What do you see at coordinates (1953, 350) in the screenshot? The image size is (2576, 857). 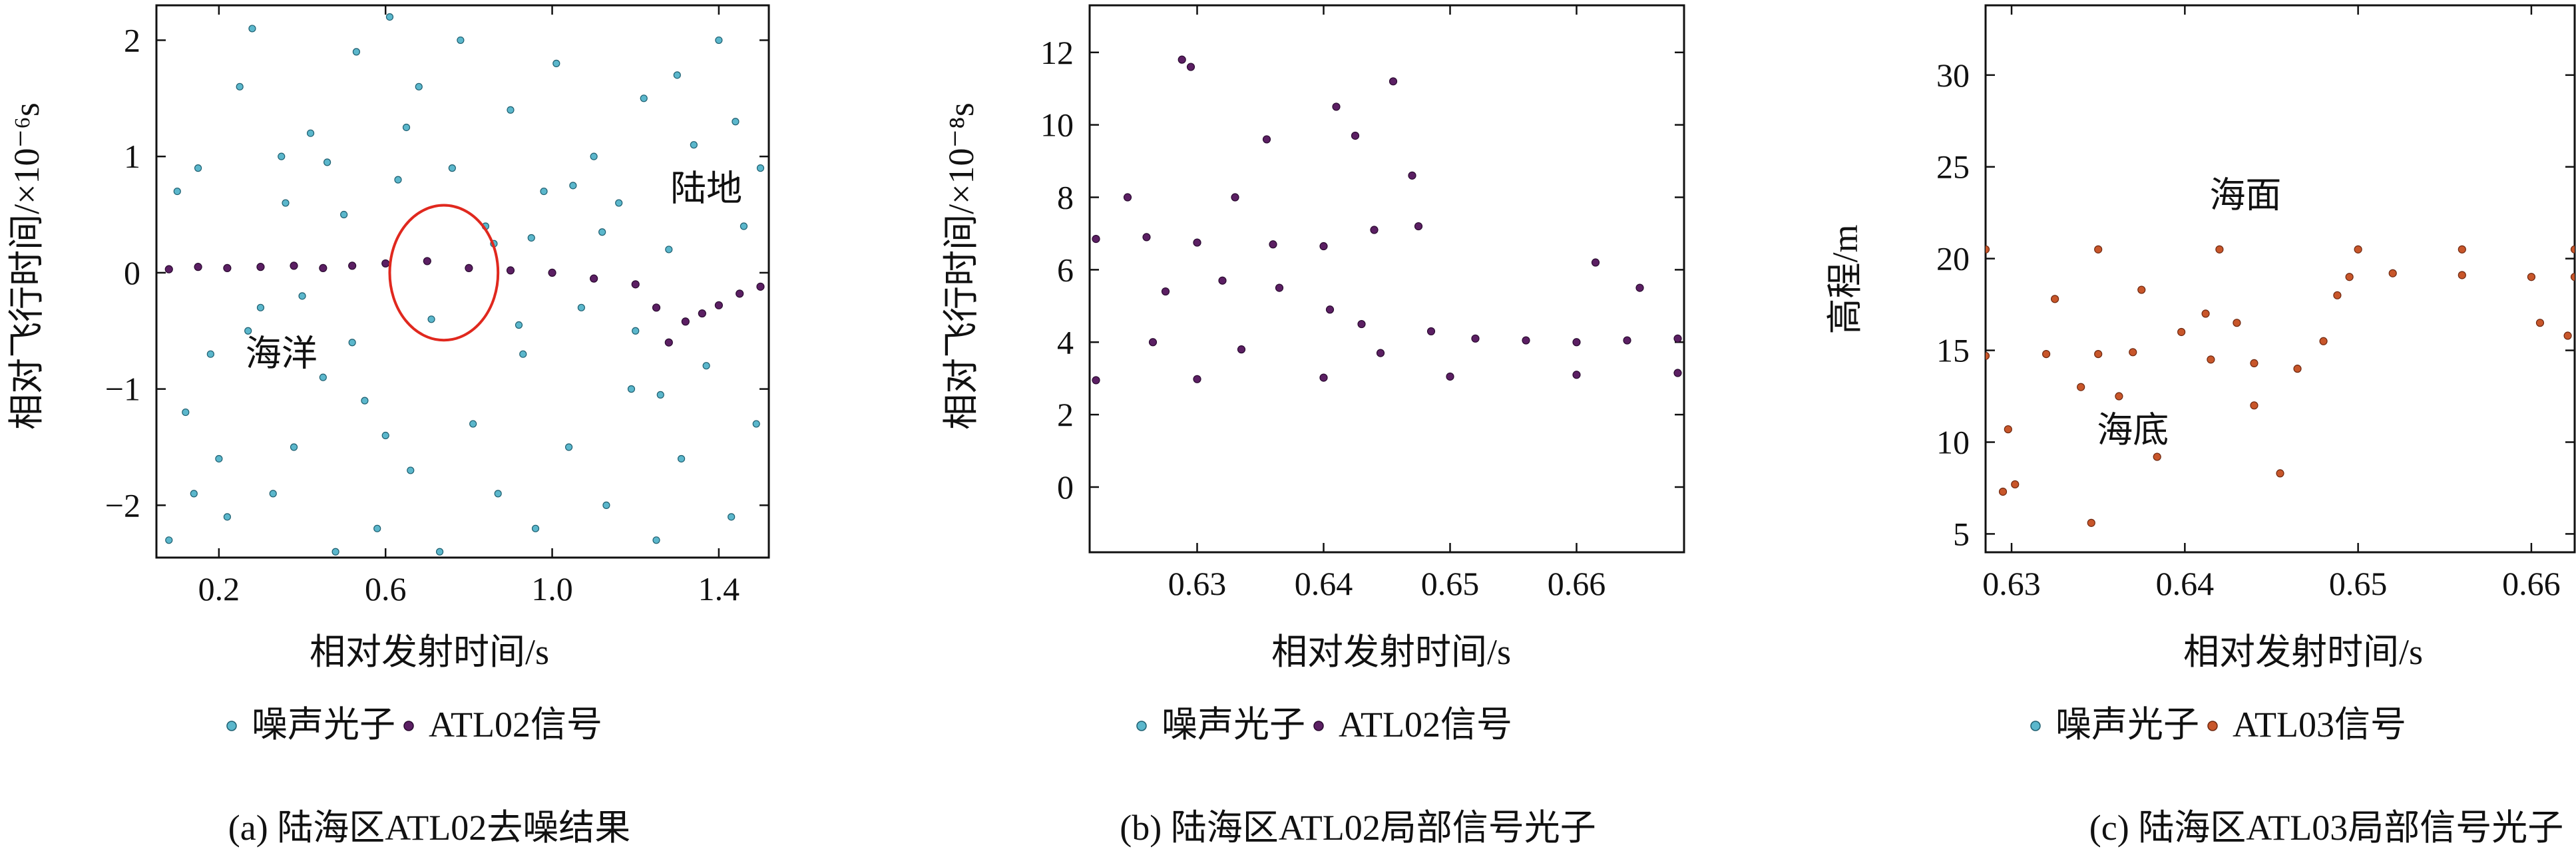 I see `panel-c-y-tick-label: 15` at bounding box center [1953, 350].